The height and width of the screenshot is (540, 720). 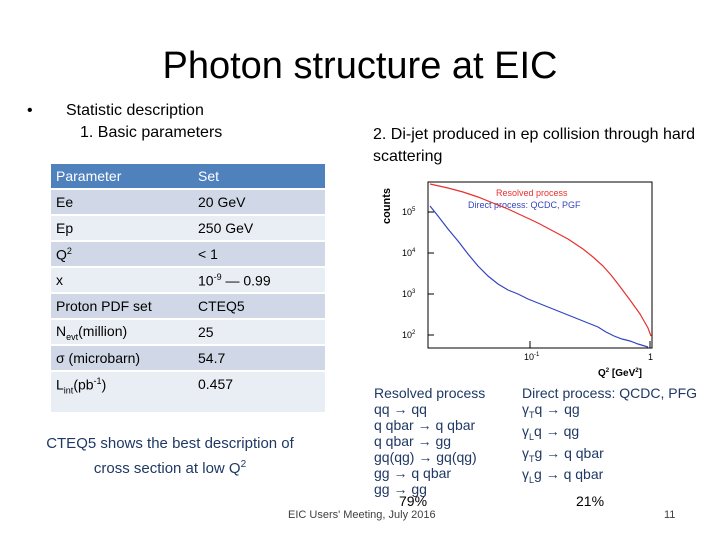 I want to click on plot-ylabel: counts, so click(x=387, y=206).